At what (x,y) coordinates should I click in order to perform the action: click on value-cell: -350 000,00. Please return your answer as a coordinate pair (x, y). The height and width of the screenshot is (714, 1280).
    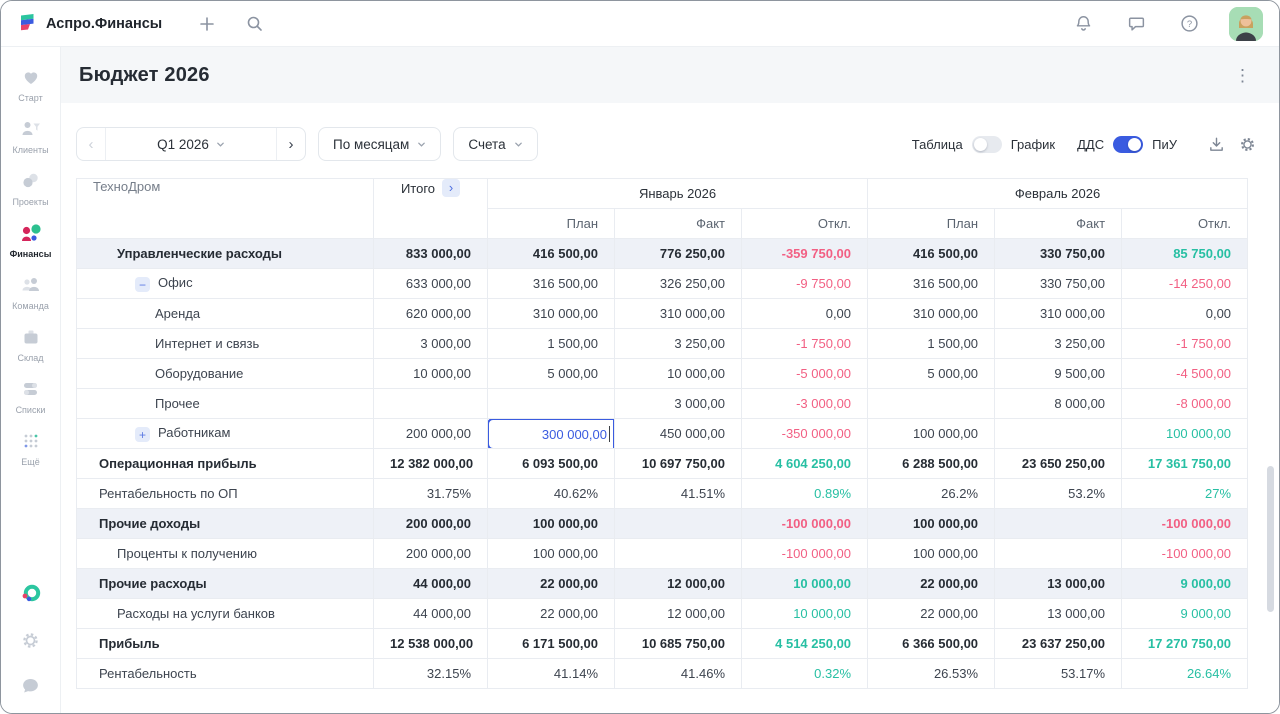
    Looking at the image, I should click on (804, 433).